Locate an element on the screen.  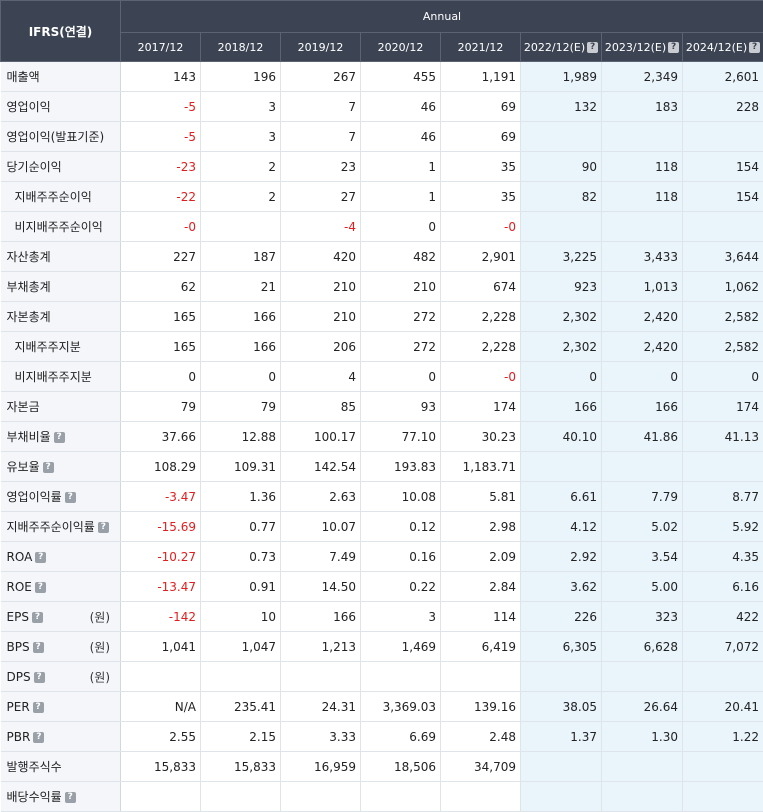
value-cell: 20.41 is located at coordinates (723, 707).